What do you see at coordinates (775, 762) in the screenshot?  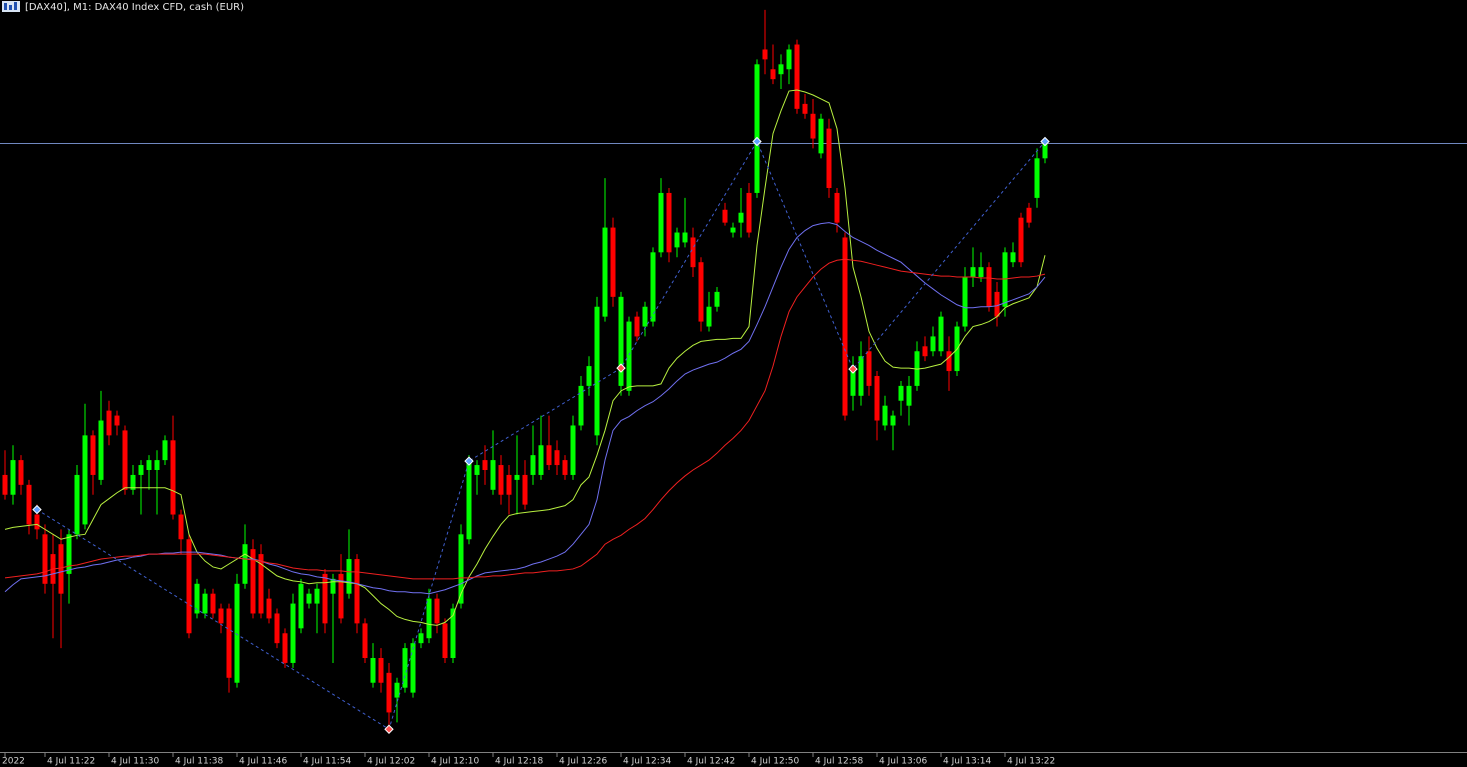 I see `x-tick-label: 4 Jul 12:50` at bounding box center [775, 762].